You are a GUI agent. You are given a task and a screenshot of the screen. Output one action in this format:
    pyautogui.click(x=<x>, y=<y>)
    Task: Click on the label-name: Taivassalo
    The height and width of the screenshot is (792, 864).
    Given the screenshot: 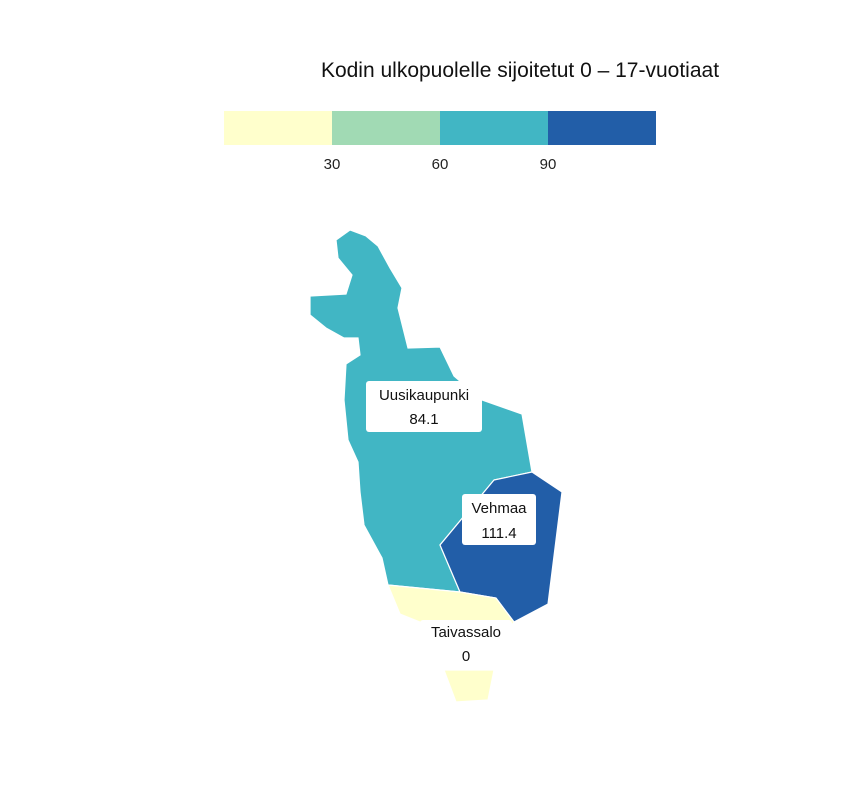 What is the action you would take?
    pyautogui.click(x=466, y=632)
    